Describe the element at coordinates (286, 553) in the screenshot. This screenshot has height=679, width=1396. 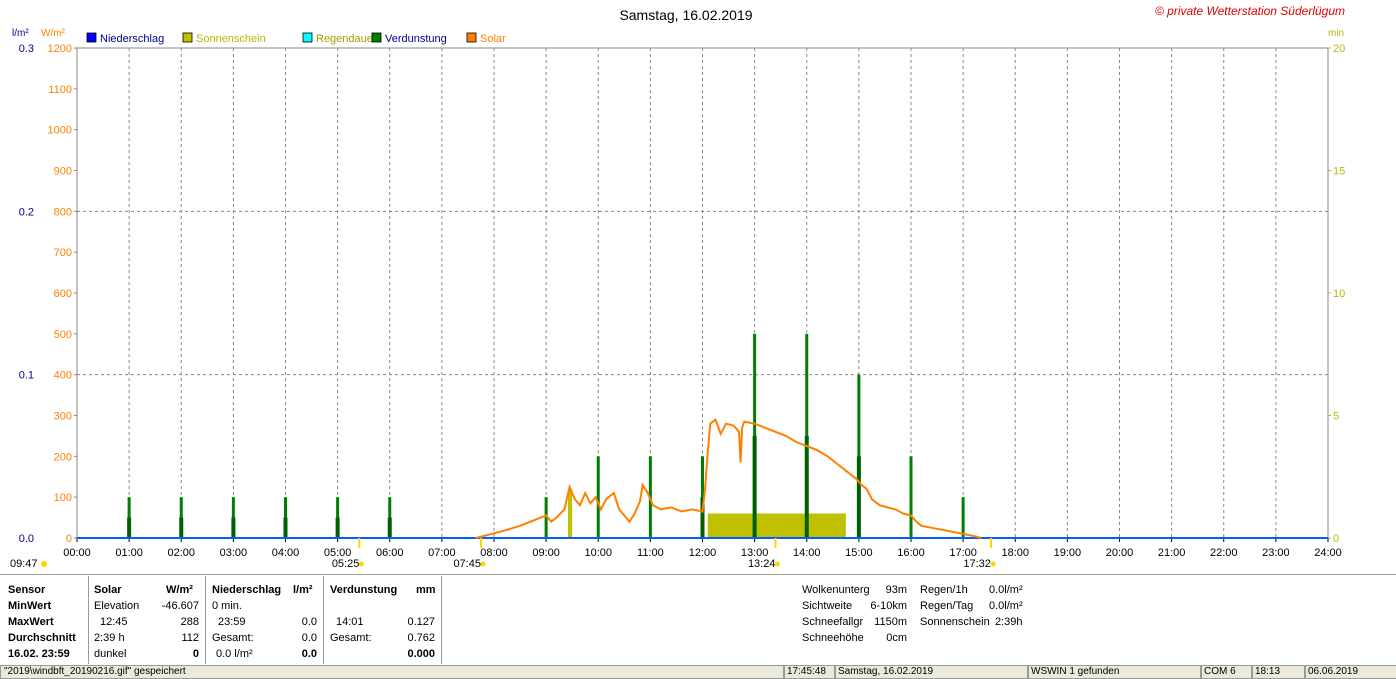
I see `tick-label-x: 04:00` at that location.